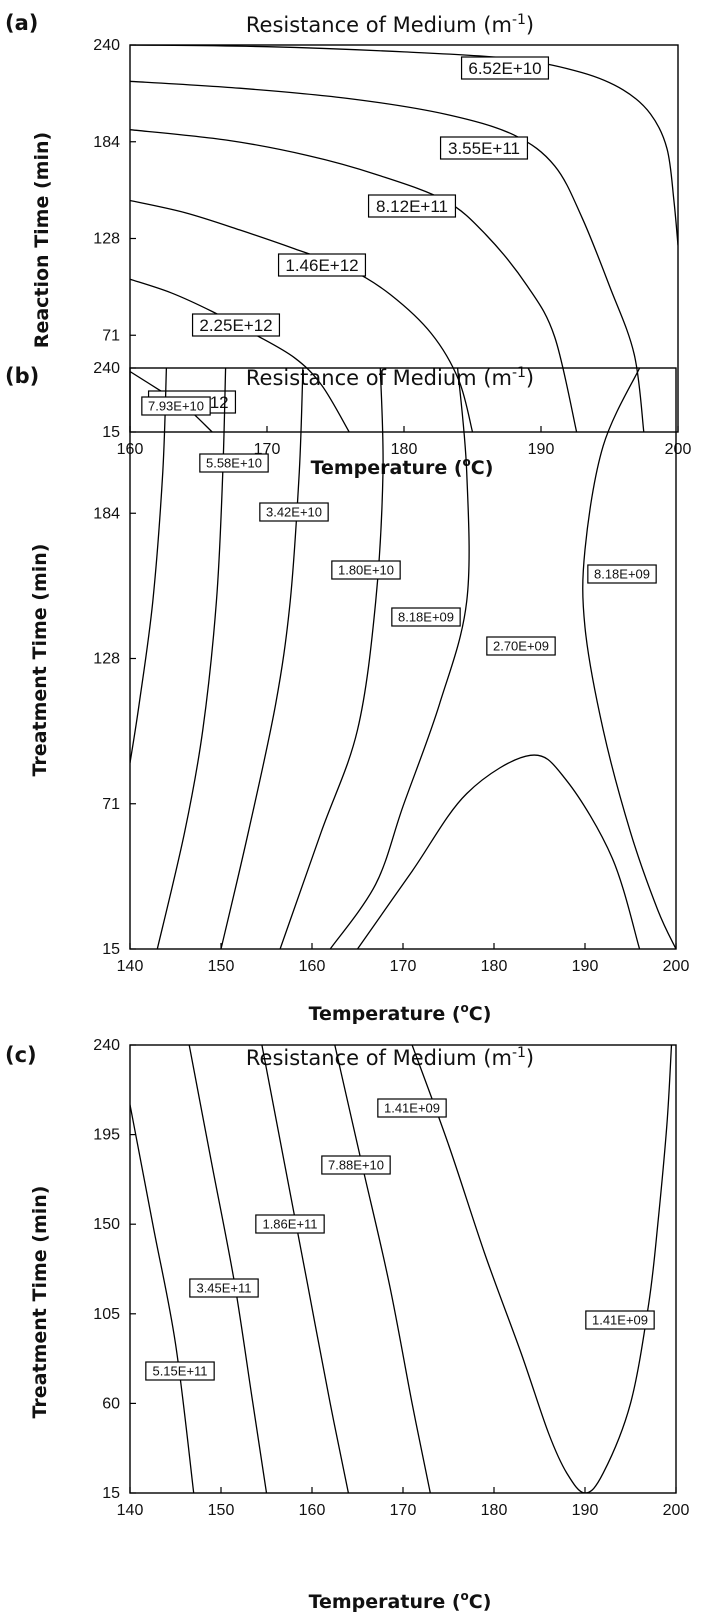  I want to click on contour-label: 3.55E+11, so click(484, 148).